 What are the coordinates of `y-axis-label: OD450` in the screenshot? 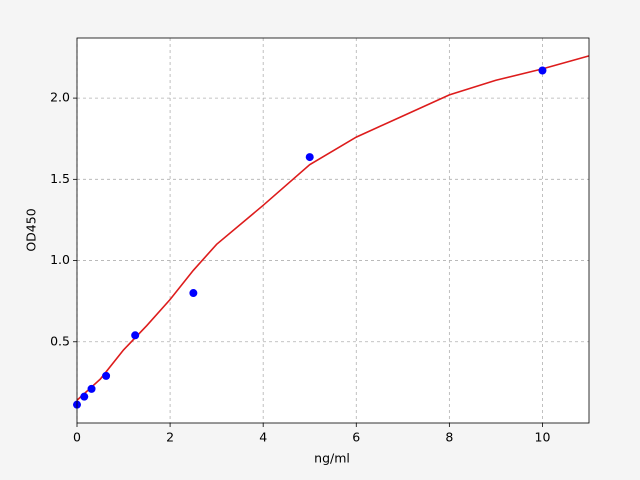 It's located at (31, 229).